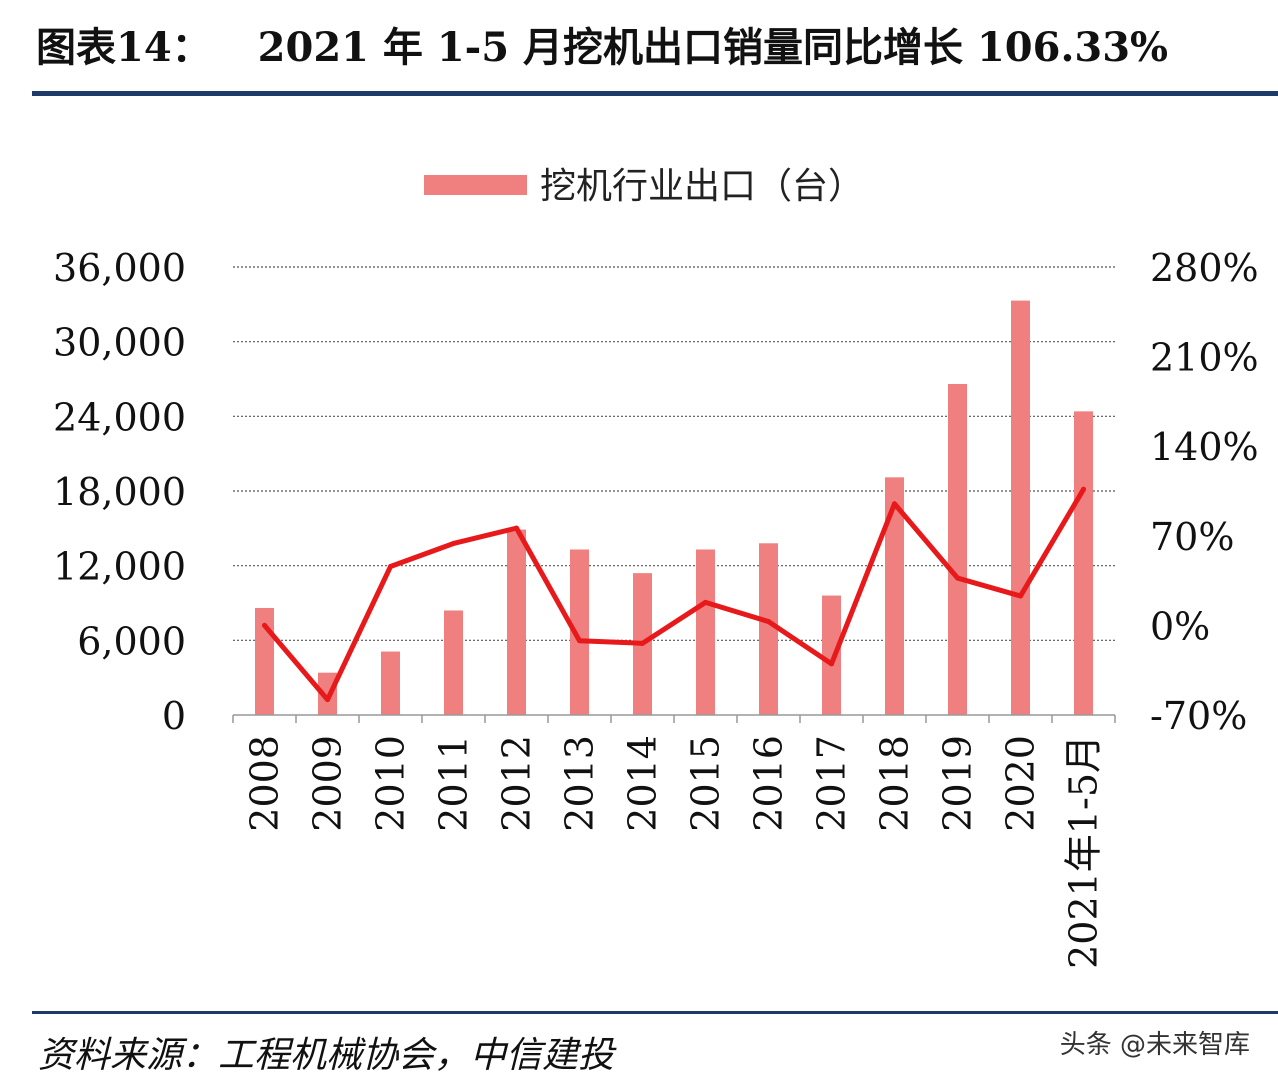 This screenshot has width=1278, height=1086. I want to click on left-tick-label: 30,000, so click(119, 343).